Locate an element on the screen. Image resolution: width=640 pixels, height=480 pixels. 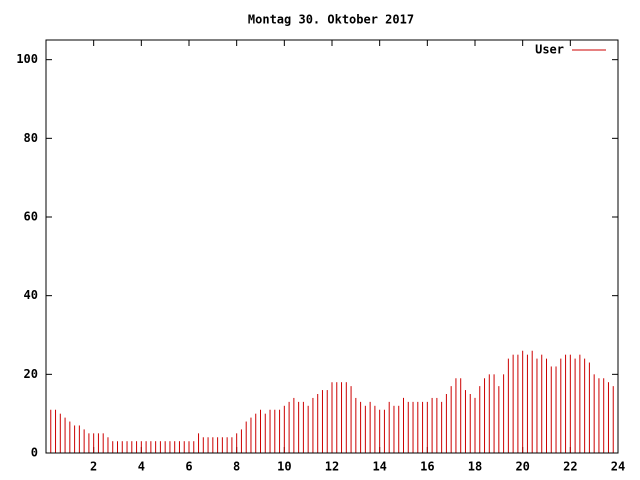
y-tick-label: 20 is located at coordinates (31, 374).